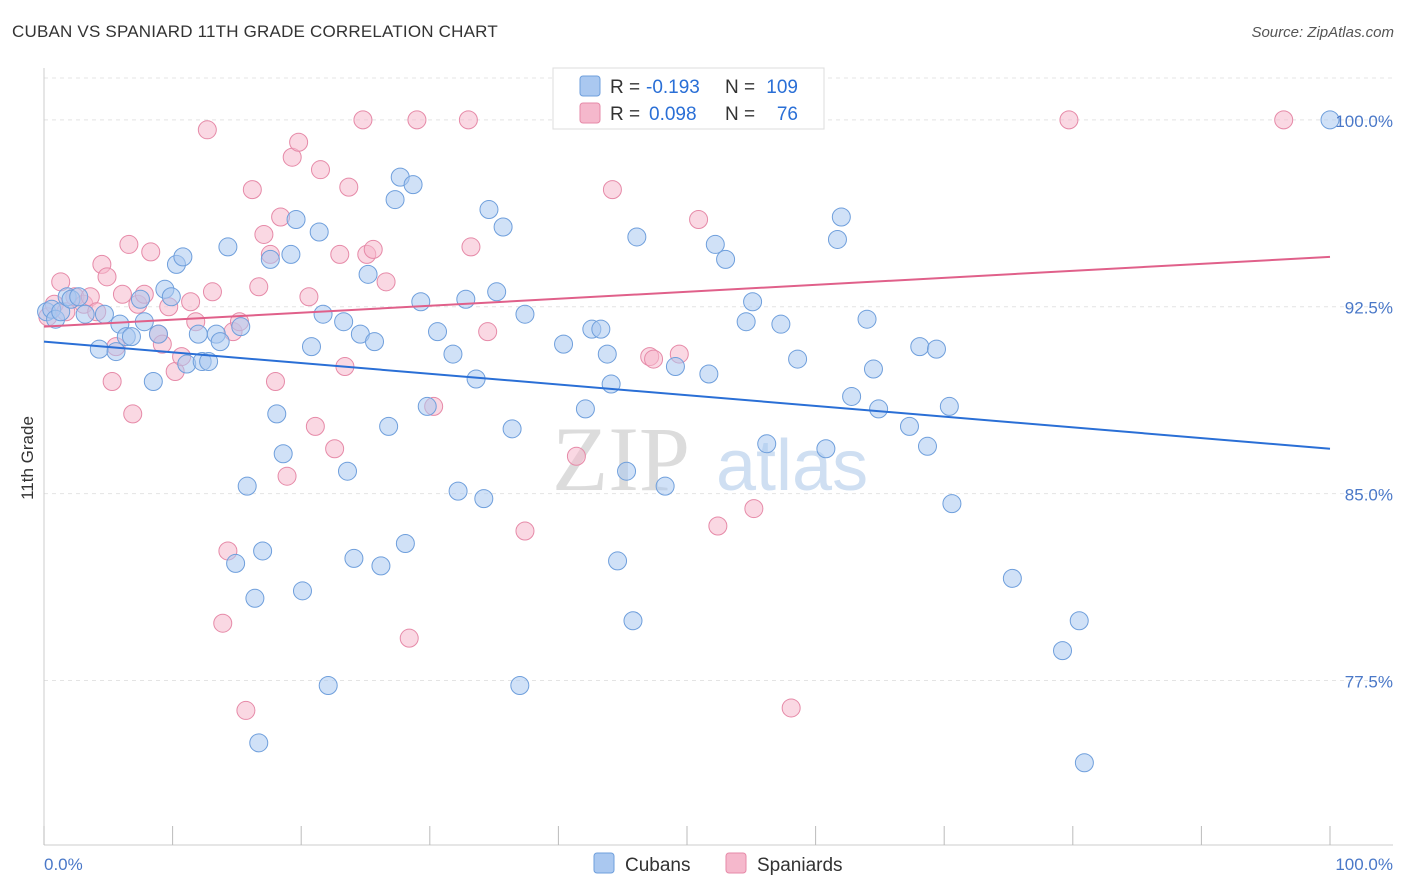 The height and width of the screenshot is (892, 1406). I want to click on series-legend: Cubans Spaniards, so click(718, 864).